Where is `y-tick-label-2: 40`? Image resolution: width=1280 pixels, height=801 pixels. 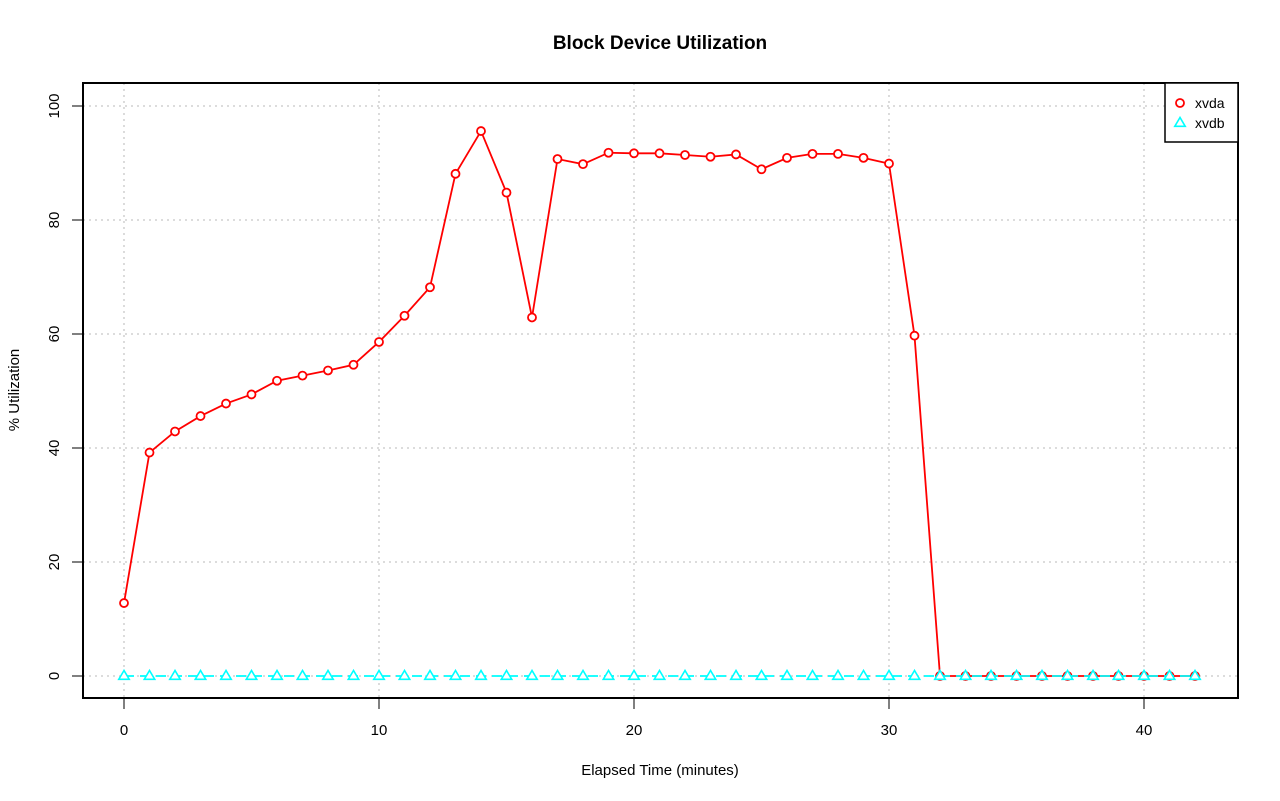
y-tick-label-2: 40 is located at coordinates (54, 448).